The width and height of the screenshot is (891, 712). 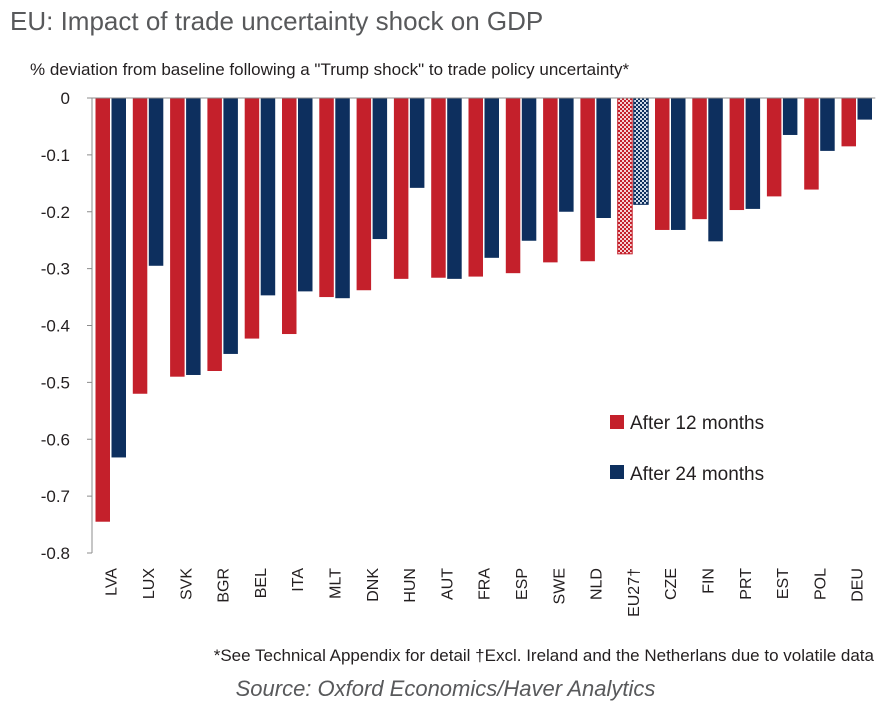 I want to click on x-tick-label: POL, so click(x=820, y=584).